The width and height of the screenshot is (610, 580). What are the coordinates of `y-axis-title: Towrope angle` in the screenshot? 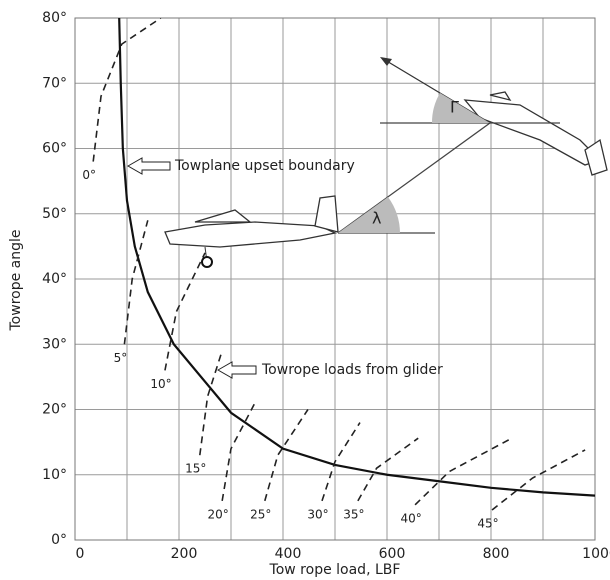 It's located at (16, 281).